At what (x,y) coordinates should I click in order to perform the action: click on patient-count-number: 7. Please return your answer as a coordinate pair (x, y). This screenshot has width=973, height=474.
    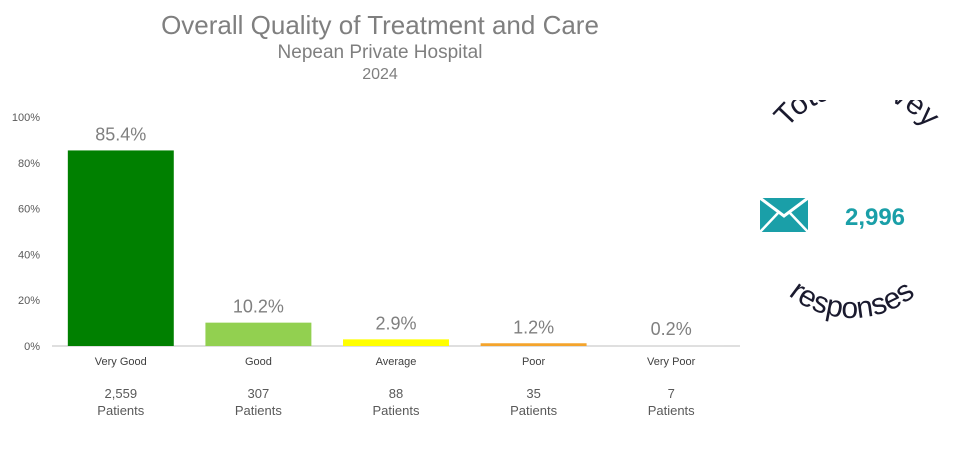
    Looking at the image, I should click on (671, 393).